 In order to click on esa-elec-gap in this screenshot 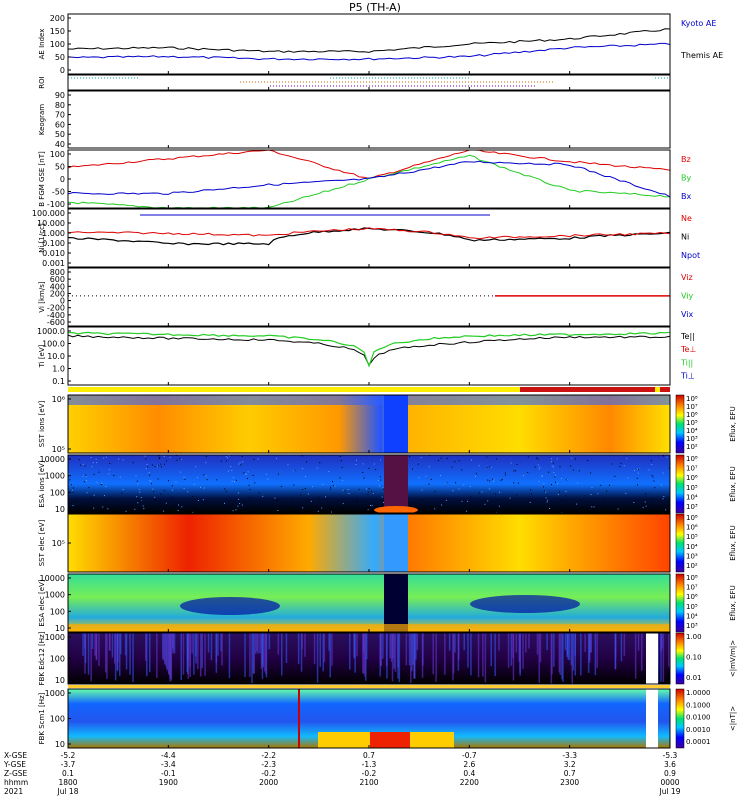, I will do `click(396, 603)`.